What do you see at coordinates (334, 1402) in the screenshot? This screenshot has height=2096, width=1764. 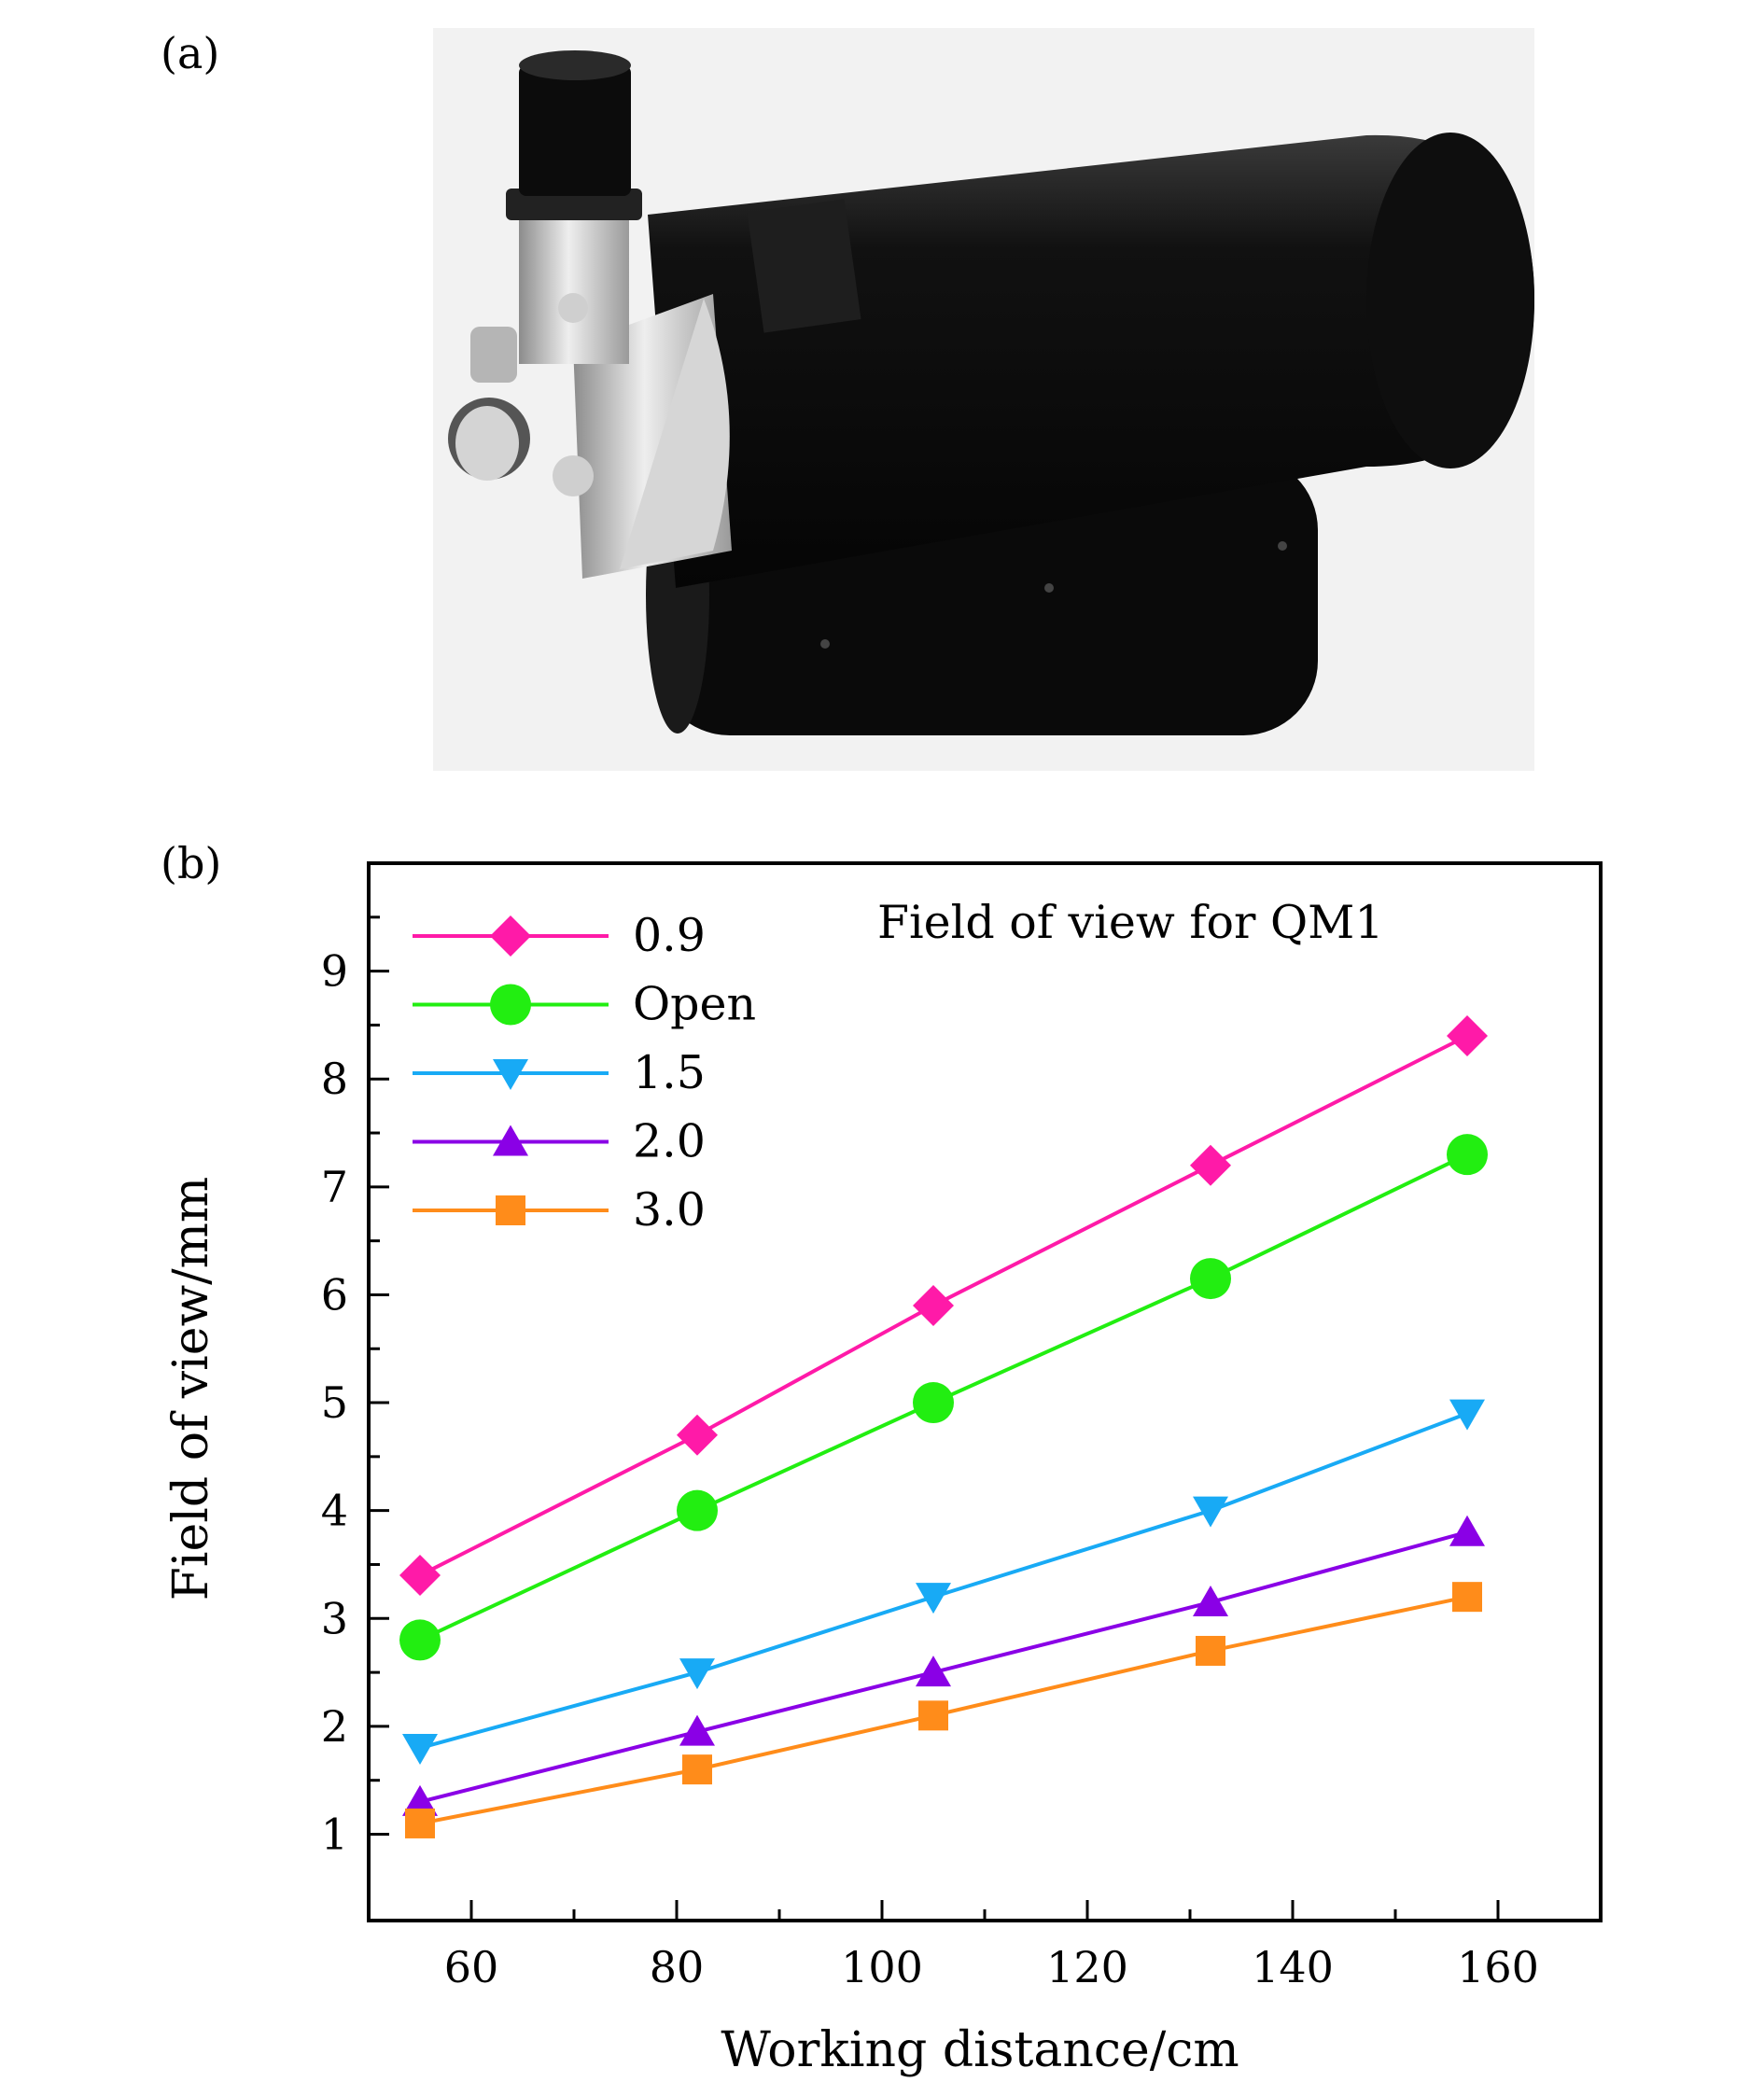 I see `y-tick-label: 5` at bounding box center [334, 1402].